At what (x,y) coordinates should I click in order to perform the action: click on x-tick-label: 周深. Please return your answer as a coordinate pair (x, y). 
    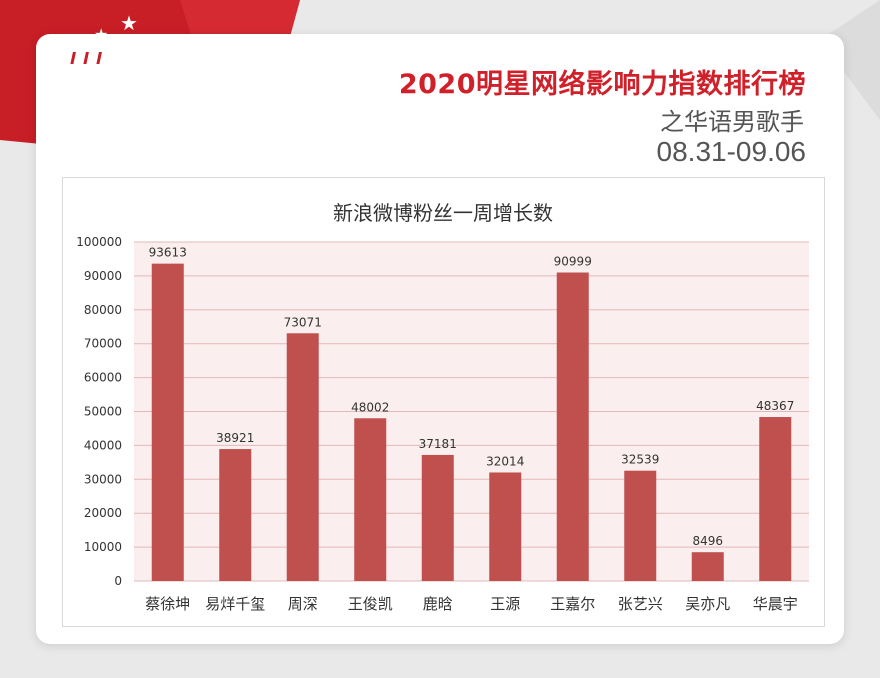
    Looking at the image, I should click on (303, 604).